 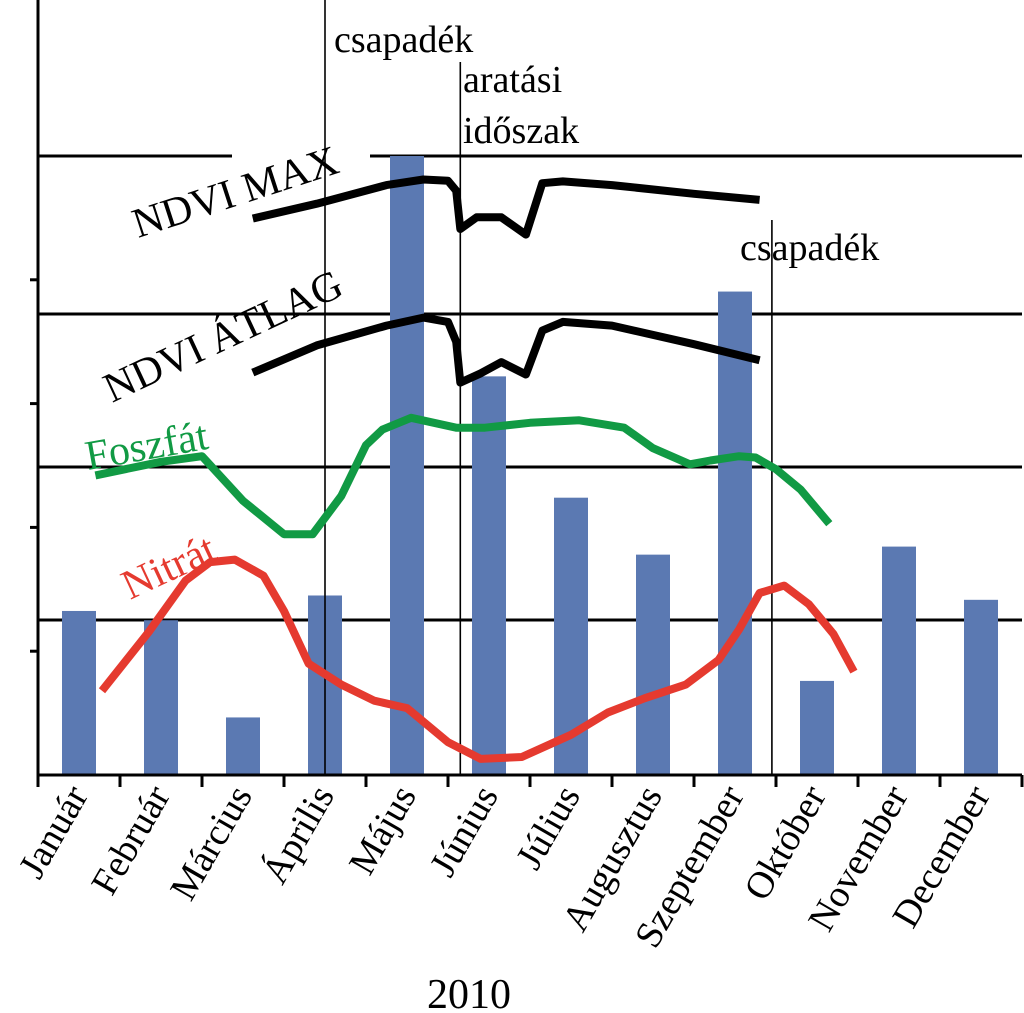 What do you see at coordinates (521, 131) in the screenshot?
I see `annotation-idoszak: időszak` at bounding box center [521, 131].